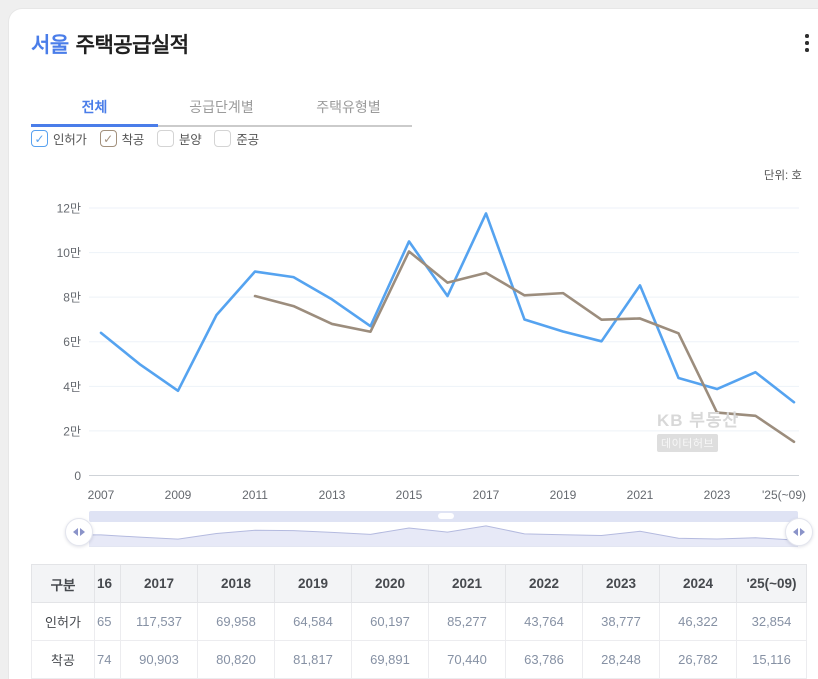 Image resolution: width=818 pixels, height=679 pixels. Describe the element at coordinates (544, 621) in the screenshot. I see `cell-value: 43,764` at that location.